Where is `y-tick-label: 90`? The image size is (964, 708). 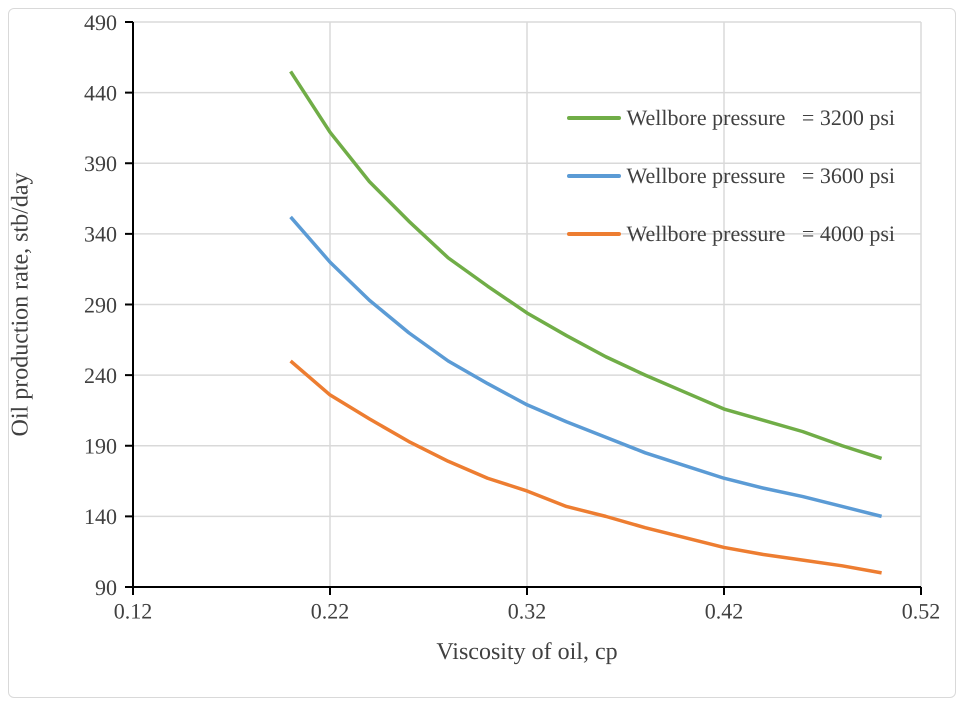
y-tick-label: 90 is located at coordinates (106, 587).